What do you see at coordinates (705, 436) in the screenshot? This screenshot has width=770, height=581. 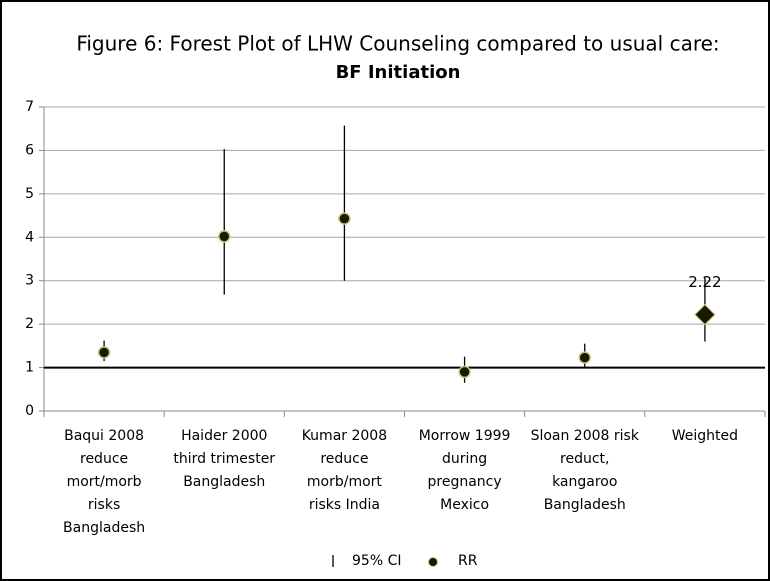 I see `x-tick-label: Weighted` at bounding box center [705, 436].